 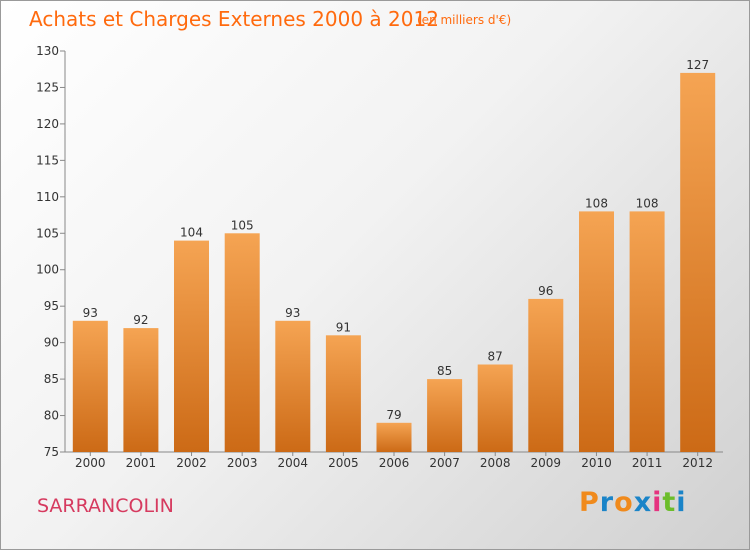 I want to click on commune-name: SARRANCOLIN, so click(x=105, y=506).